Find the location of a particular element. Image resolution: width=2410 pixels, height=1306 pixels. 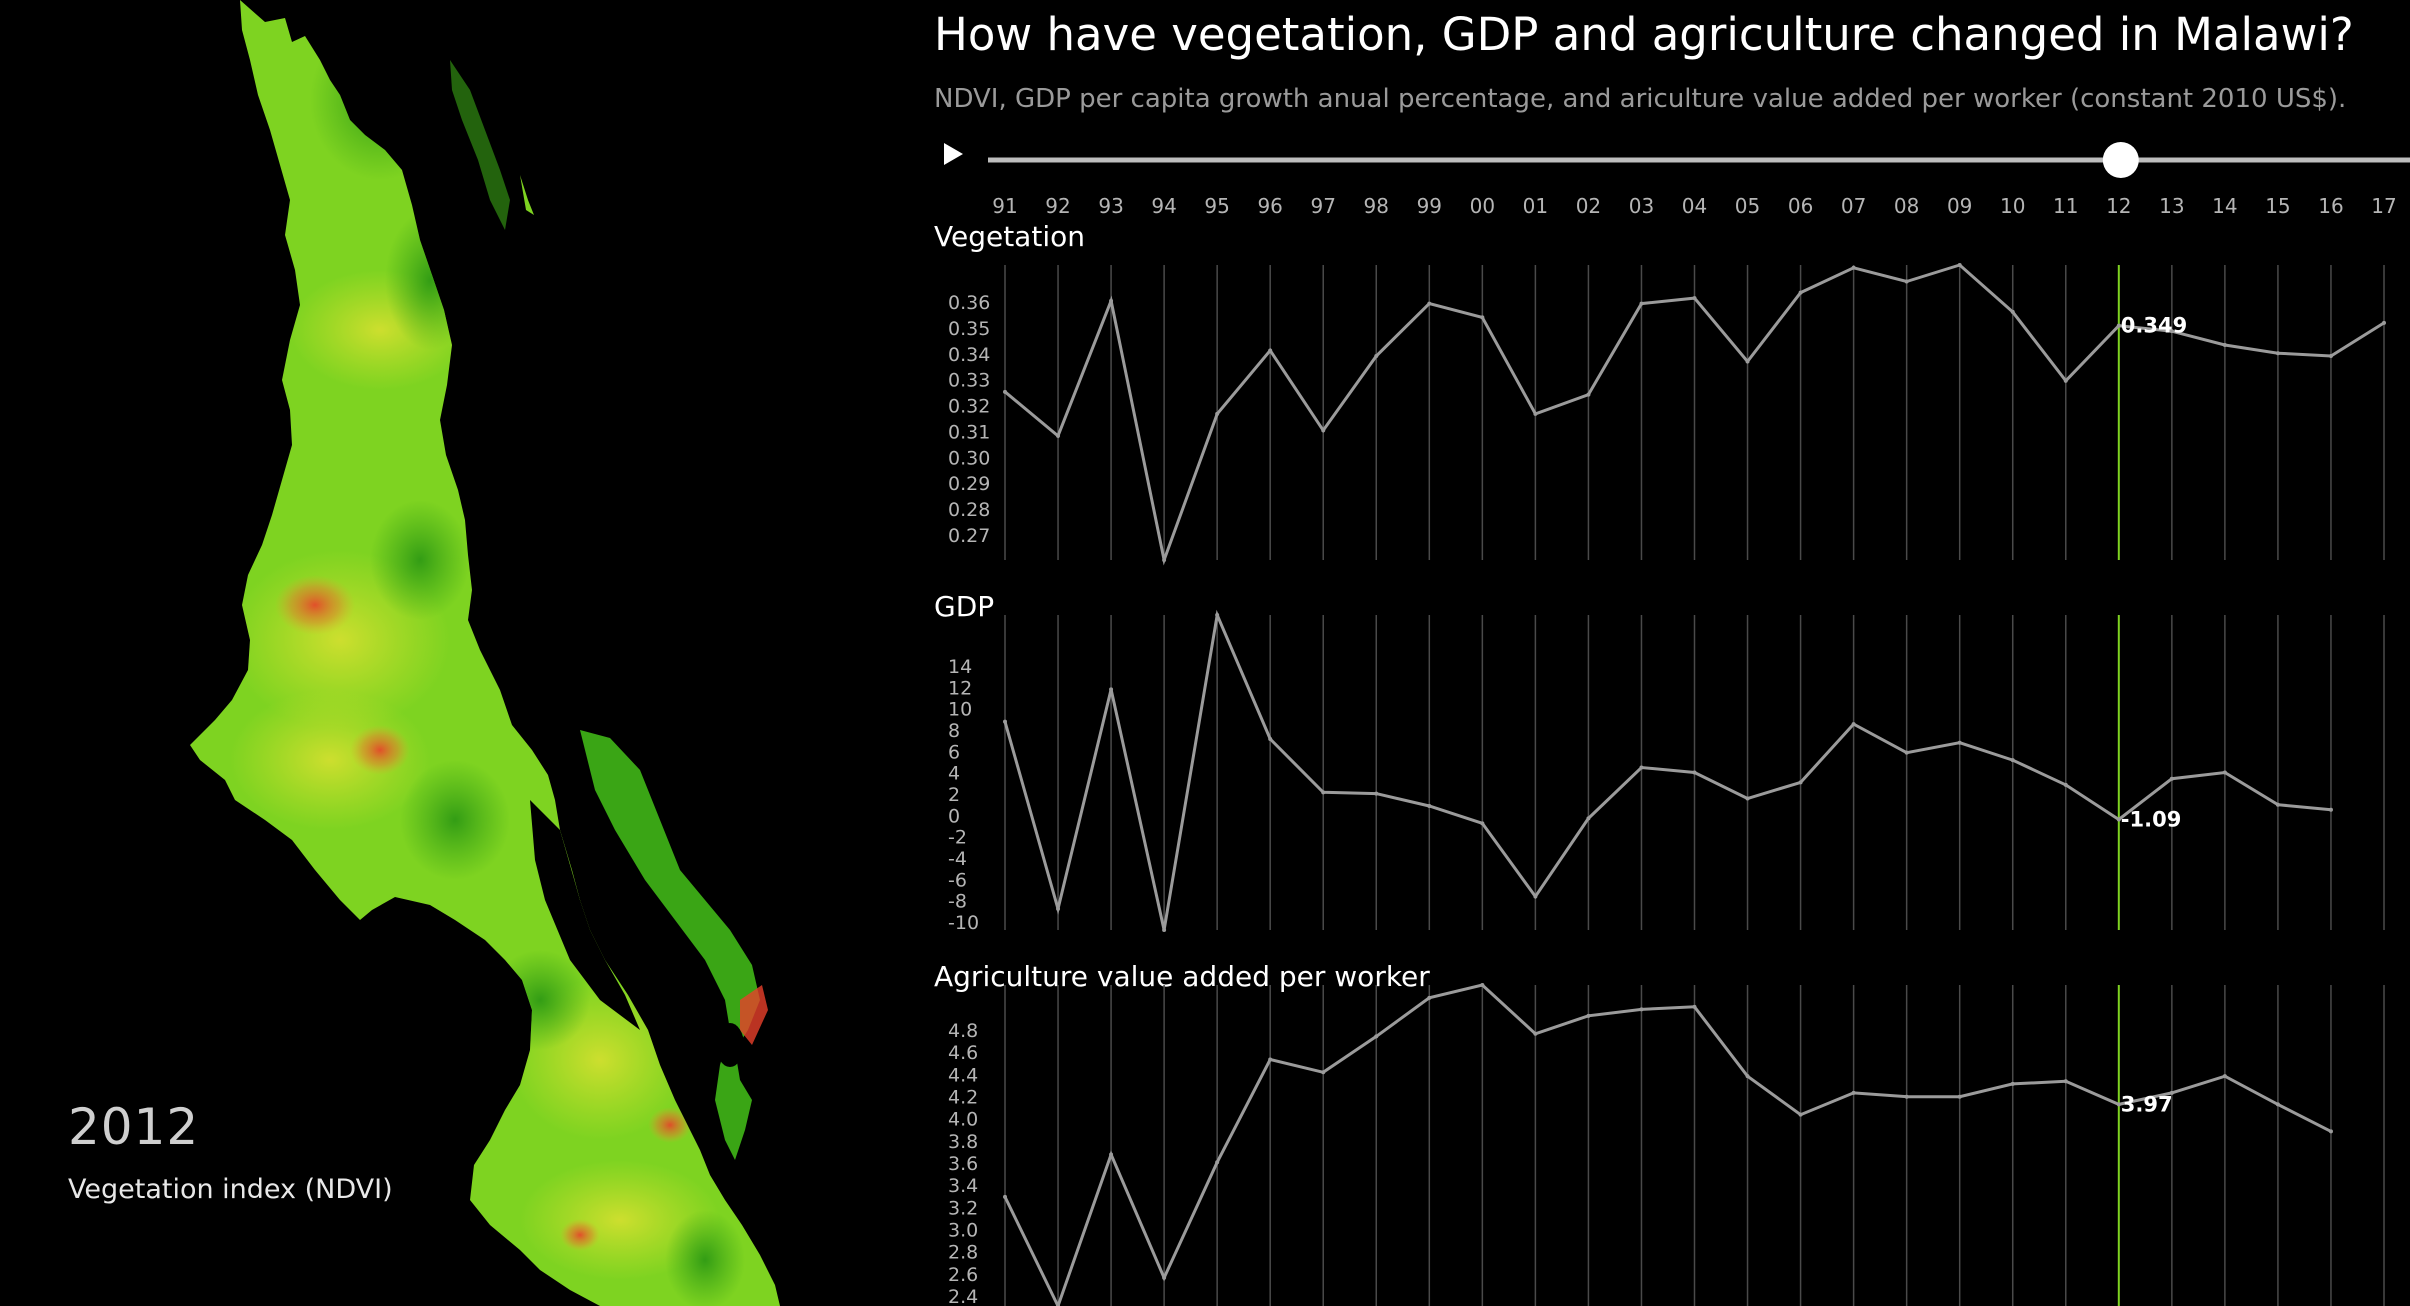

timeline-year-label: 17 is located at coordinates (2383, 206).